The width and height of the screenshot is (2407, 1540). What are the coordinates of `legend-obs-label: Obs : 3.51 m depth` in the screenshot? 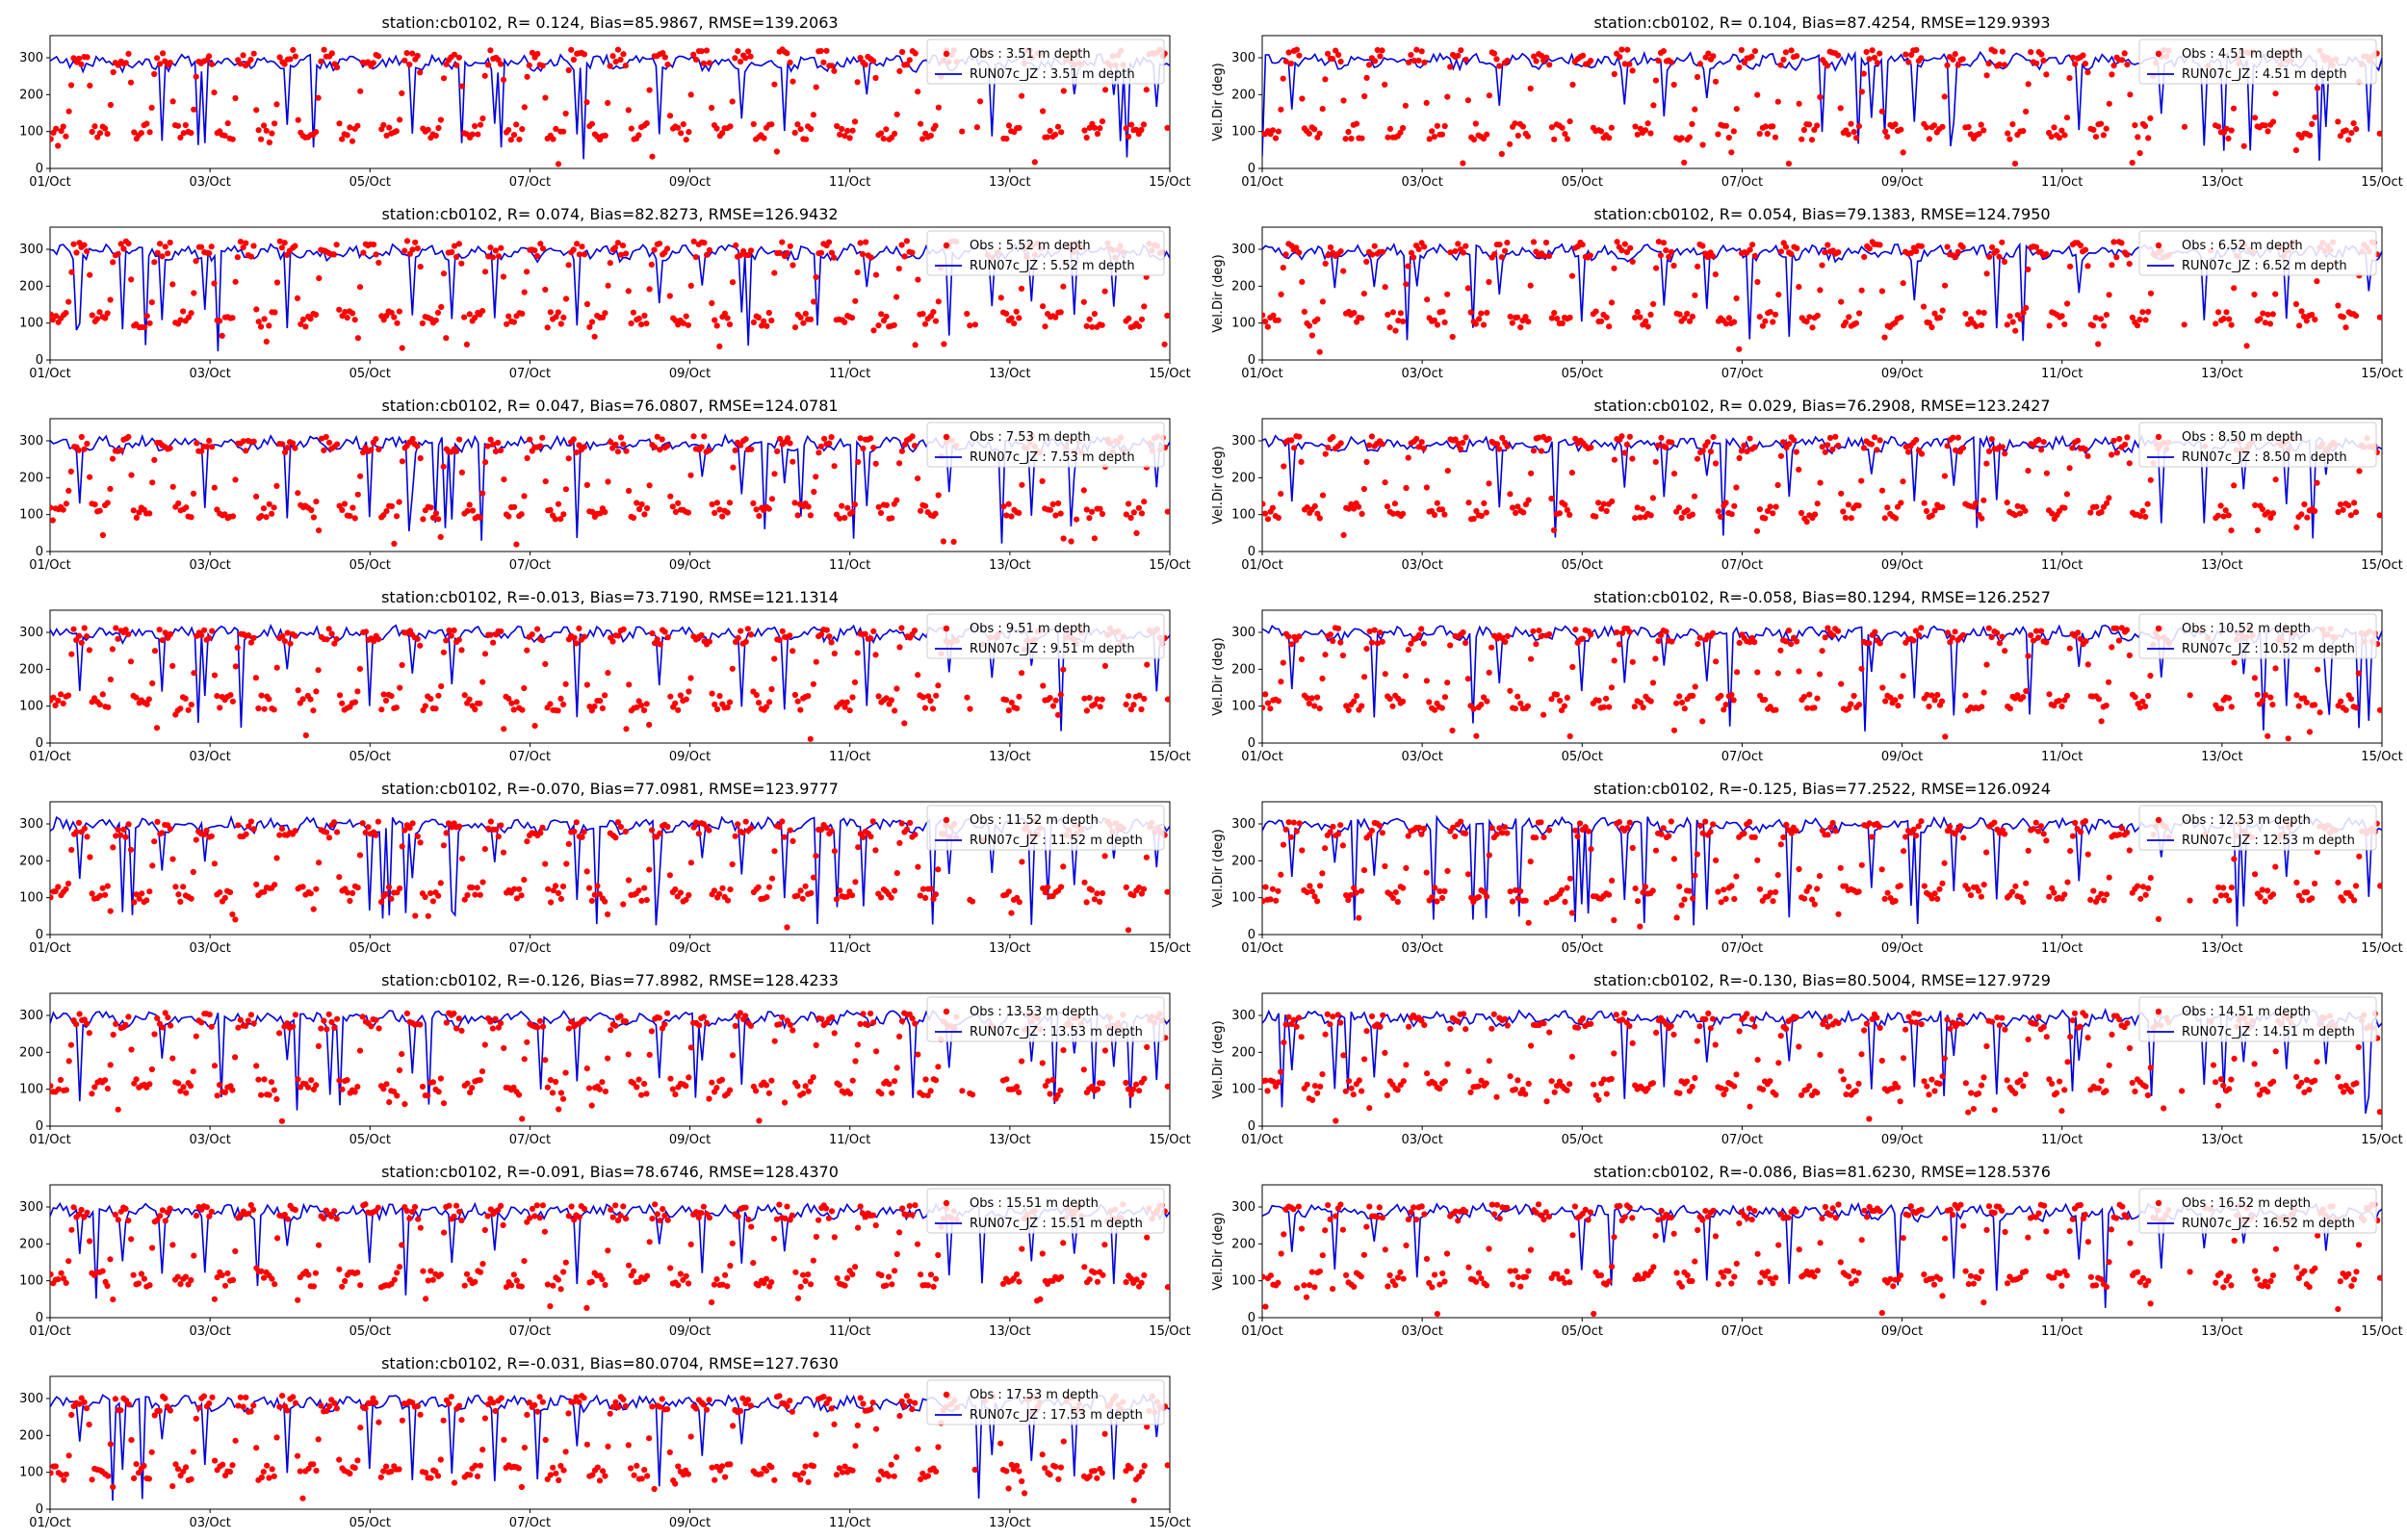 It's located at (1030, 54).